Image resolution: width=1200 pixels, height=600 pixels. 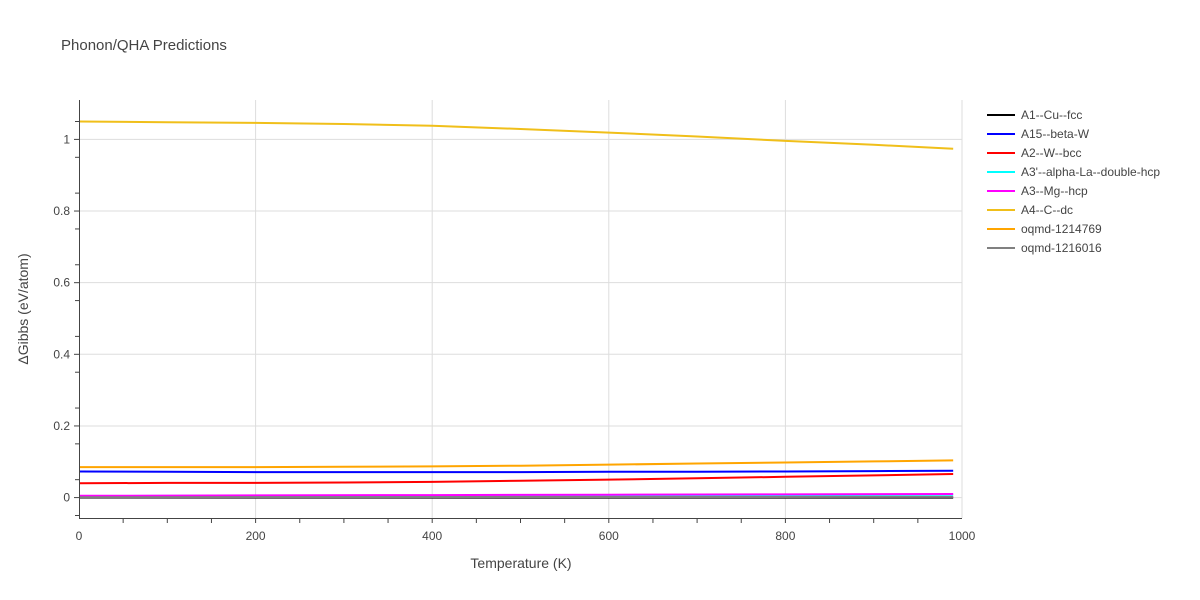 I want to click on y-tick-label: 0, so click(x=66, y=498).